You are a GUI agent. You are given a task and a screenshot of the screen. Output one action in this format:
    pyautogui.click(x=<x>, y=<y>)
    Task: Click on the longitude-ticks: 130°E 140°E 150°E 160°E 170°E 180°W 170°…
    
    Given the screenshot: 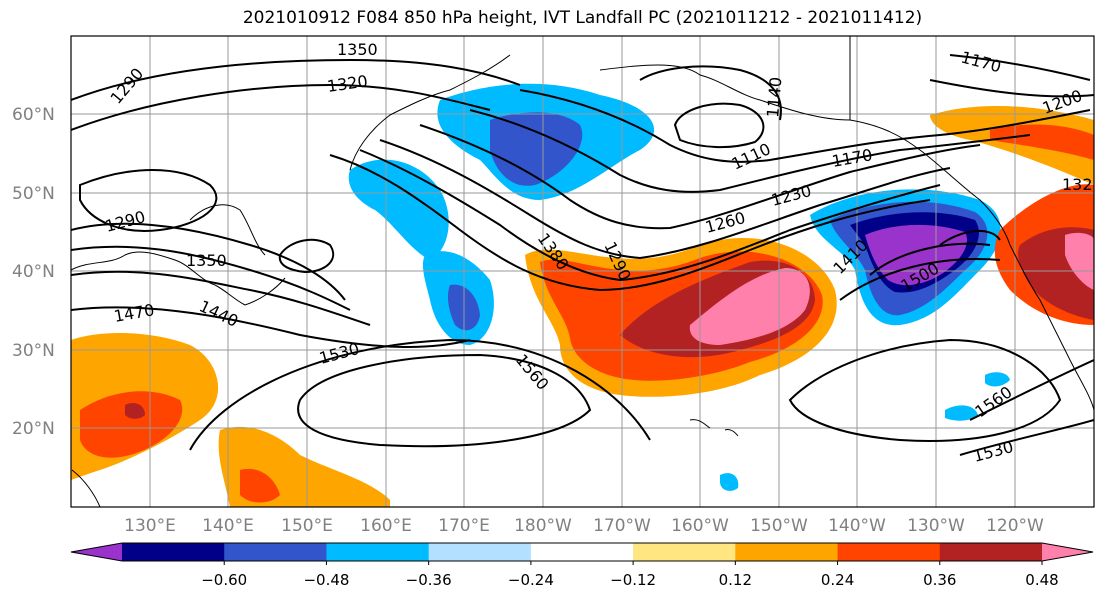 What is the action you would take?
    pyautogui.click(x=584, y=526)
    